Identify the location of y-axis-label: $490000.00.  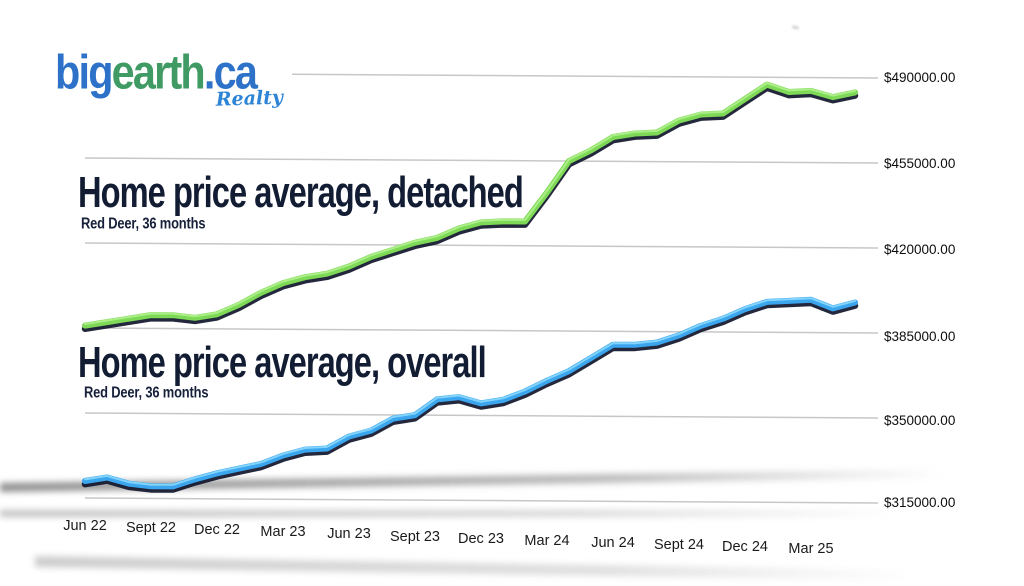
(920, 77).